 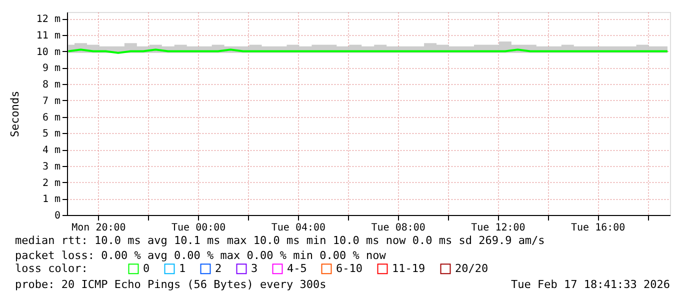 What do you see at coordinates (598, 228) in the screenshot?
I see `x-tick-label: Tue 16:00` at bounding box center [598, 228].